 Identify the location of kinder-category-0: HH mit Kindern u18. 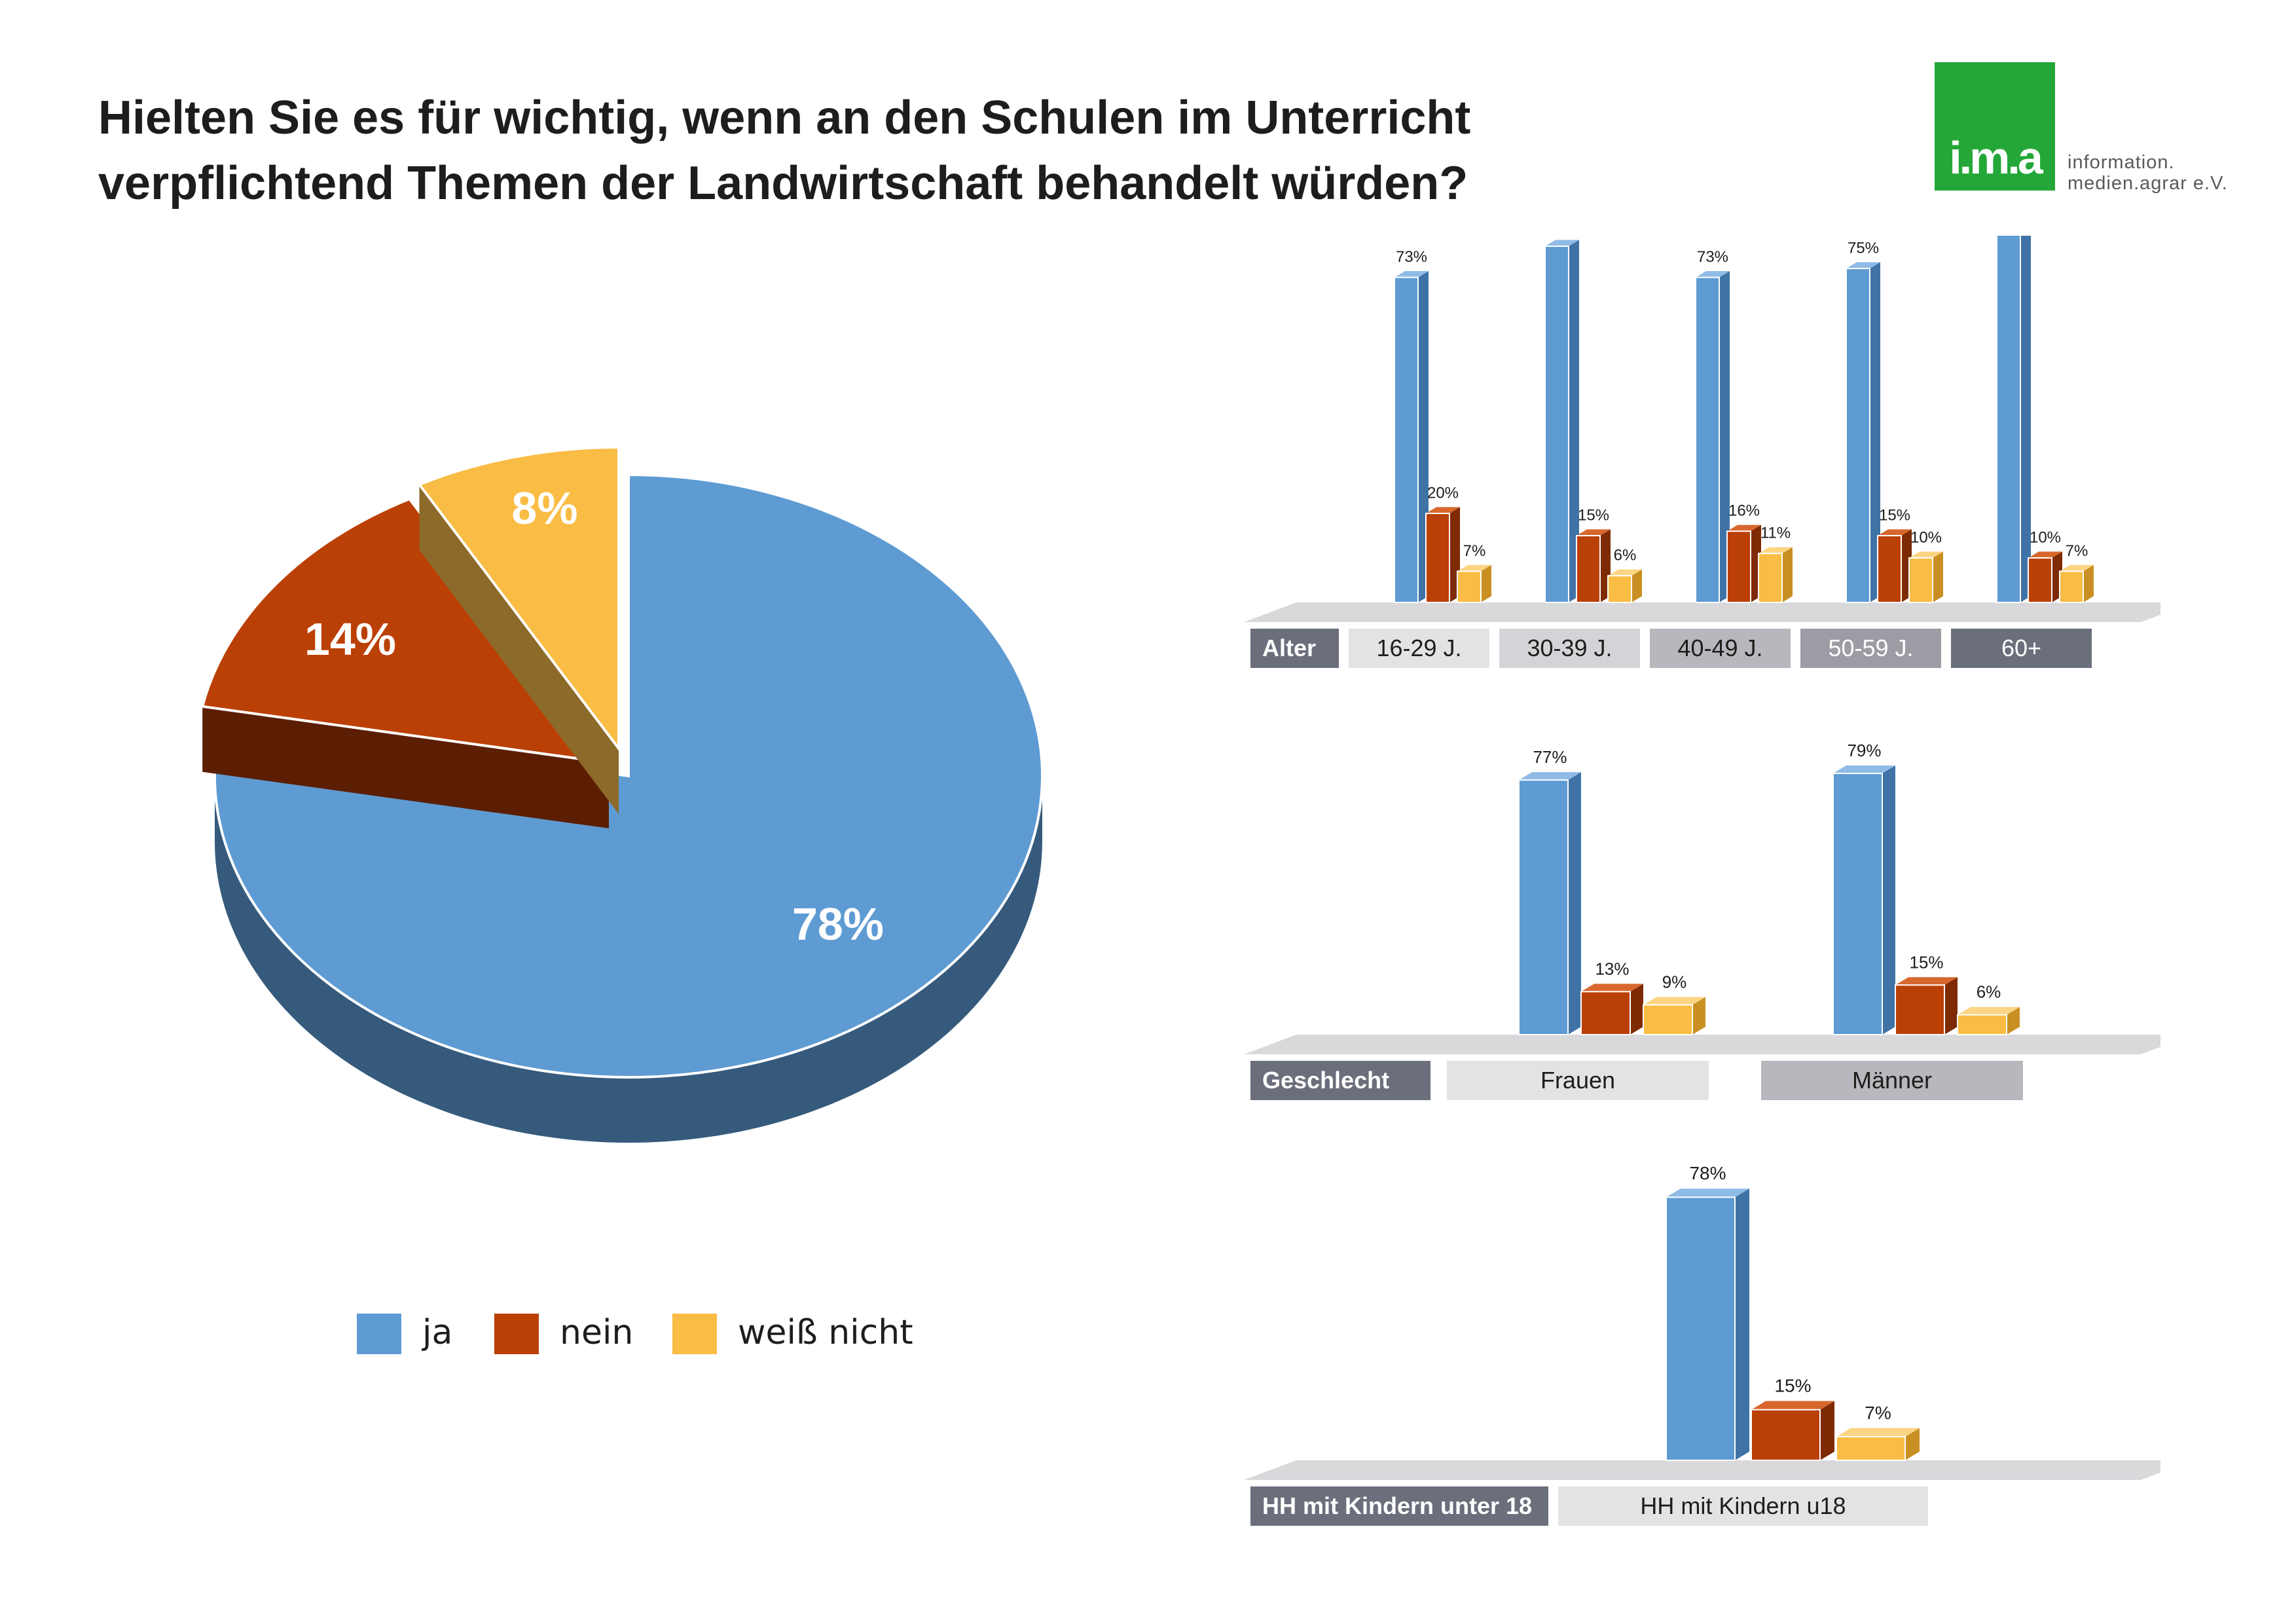
(1743, 1506).